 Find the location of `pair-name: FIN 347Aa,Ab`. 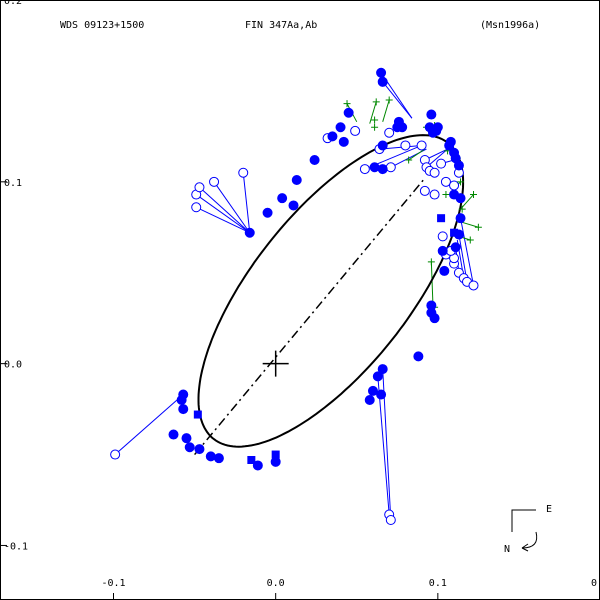

pair-name: FIN 347Aa,Ab is located at coordinates (281, 25).